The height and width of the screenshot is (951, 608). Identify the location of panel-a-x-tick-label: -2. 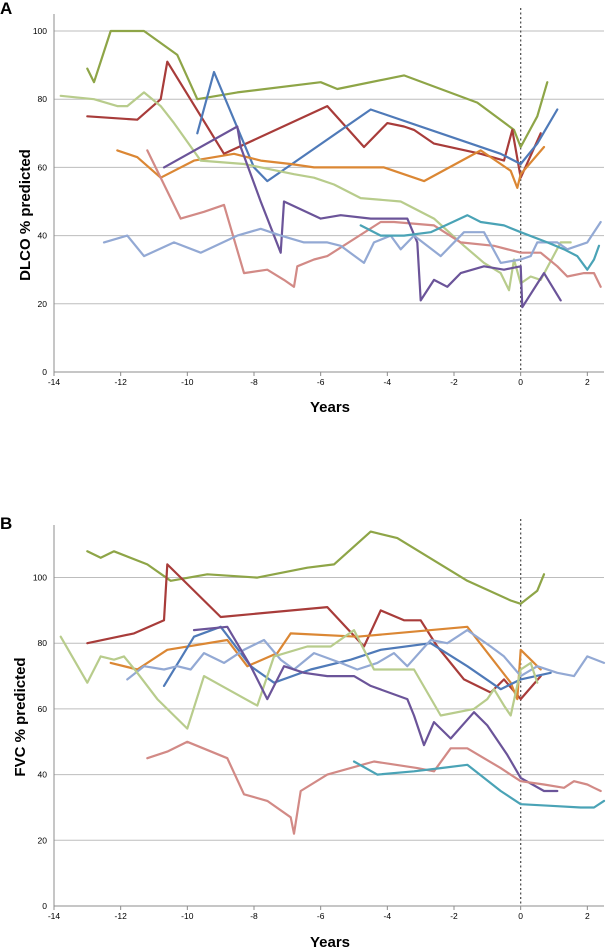
(454, 382).